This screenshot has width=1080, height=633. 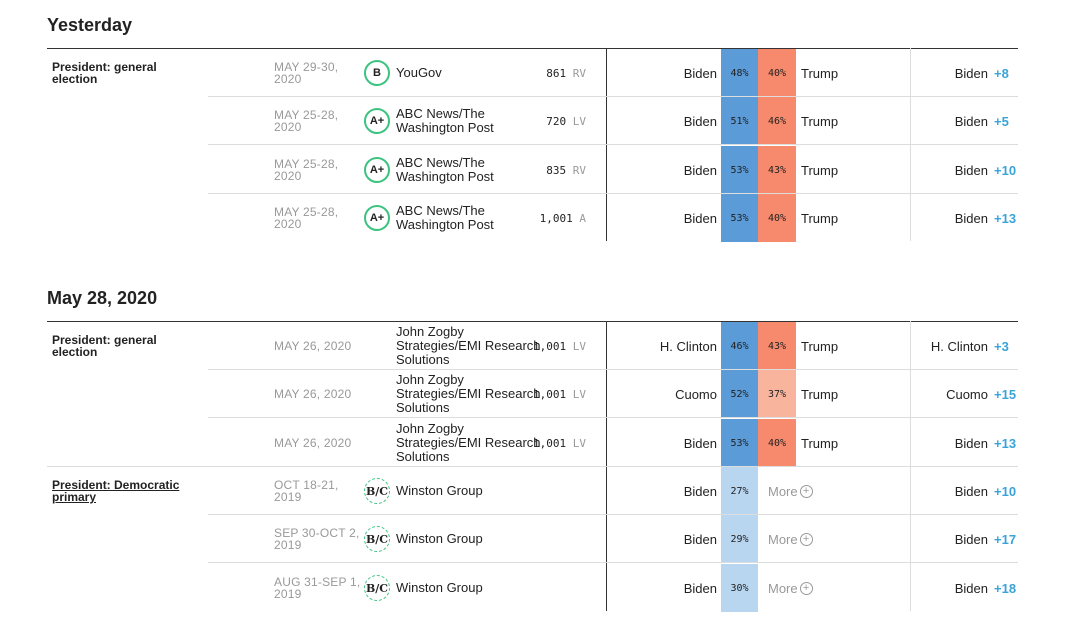 What do you see at coordinates (739, 394) in the screenshot?
I see `candidate1-pct-bar: 52%` at bounding box center [739, 394].